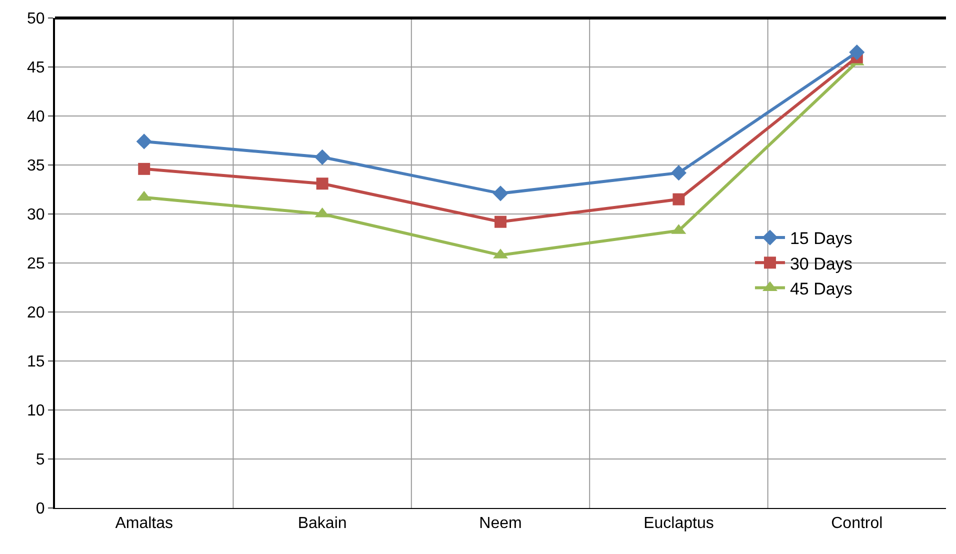 The image size is (956, 554). I want to click on y-tick-label: 0, so click(40, 509).